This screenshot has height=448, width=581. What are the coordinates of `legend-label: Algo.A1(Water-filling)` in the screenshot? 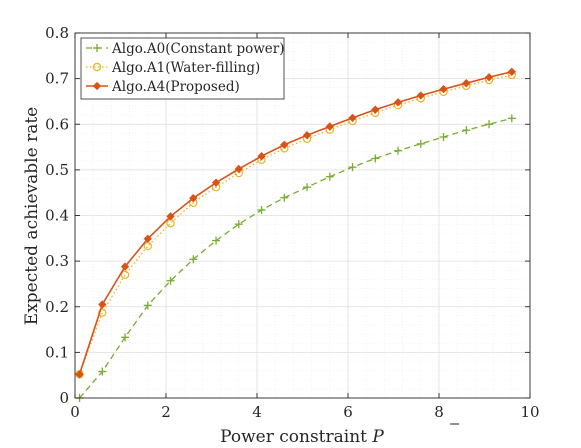 It's located at (185, 68).